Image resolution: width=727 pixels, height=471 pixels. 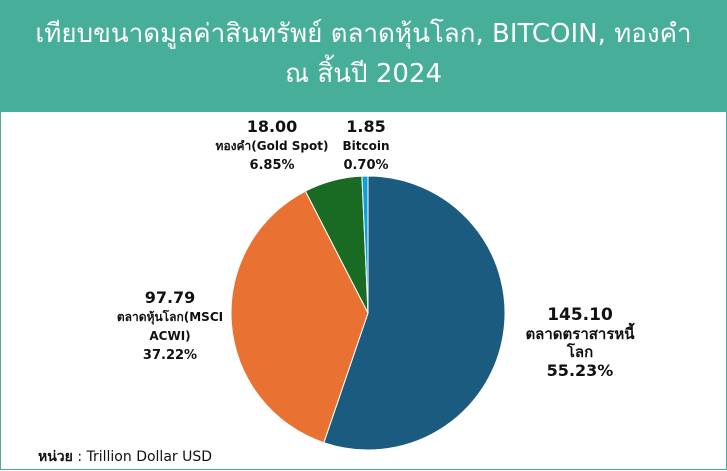 I want to click on data-label: 97.79 ตลาดหุ้นโลก(MSCI ACWI) 37.22%, so click(x=170, y=326).